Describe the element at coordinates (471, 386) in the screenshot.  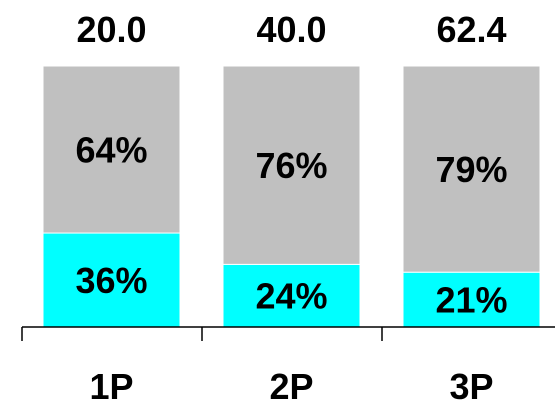
I see `category-label: 3P` at that location.